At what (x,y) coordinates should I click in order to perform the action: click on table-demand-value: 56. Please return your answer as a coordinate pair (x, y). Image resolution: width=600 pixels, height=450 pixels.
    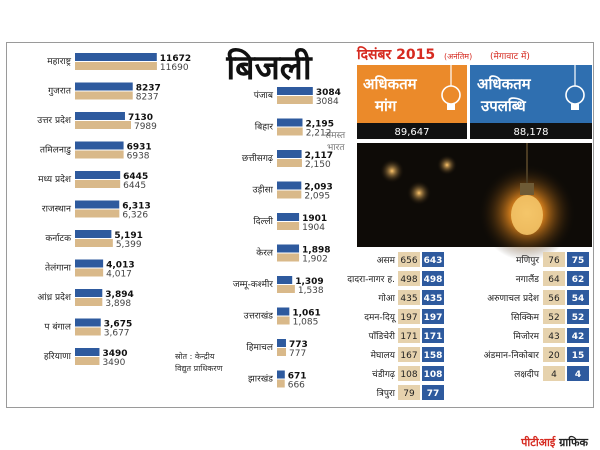
    Looking at the image, I should click on (554, 299).